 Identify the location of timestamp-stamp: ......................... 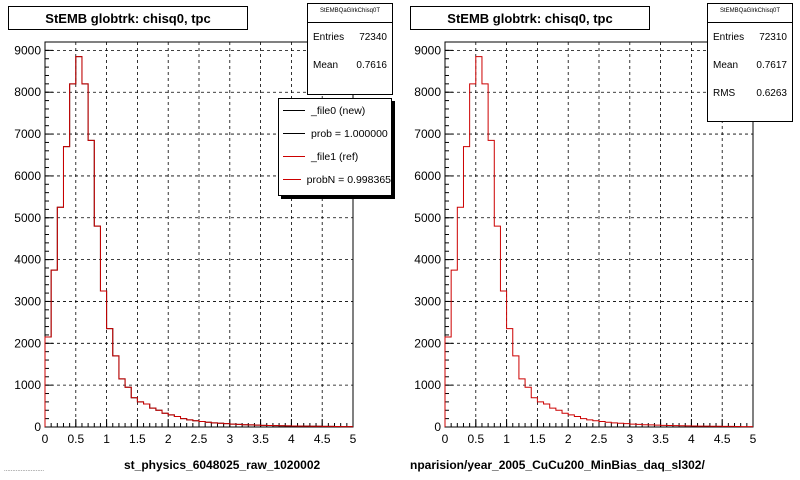
(24, 470).